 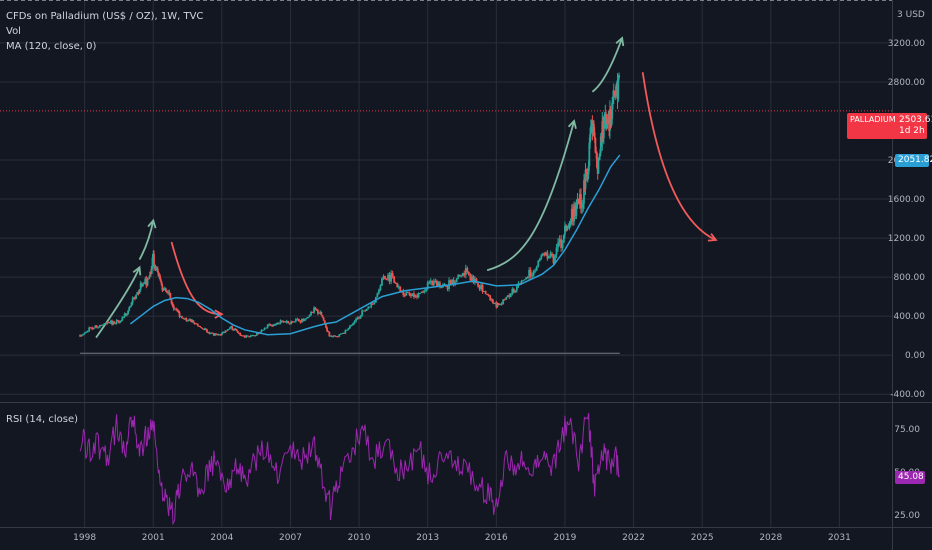 What do you see at coordinates (910, 278) in the screenshot?
I see `price-tick-label: 800.00` at bounding box center [910, 278].